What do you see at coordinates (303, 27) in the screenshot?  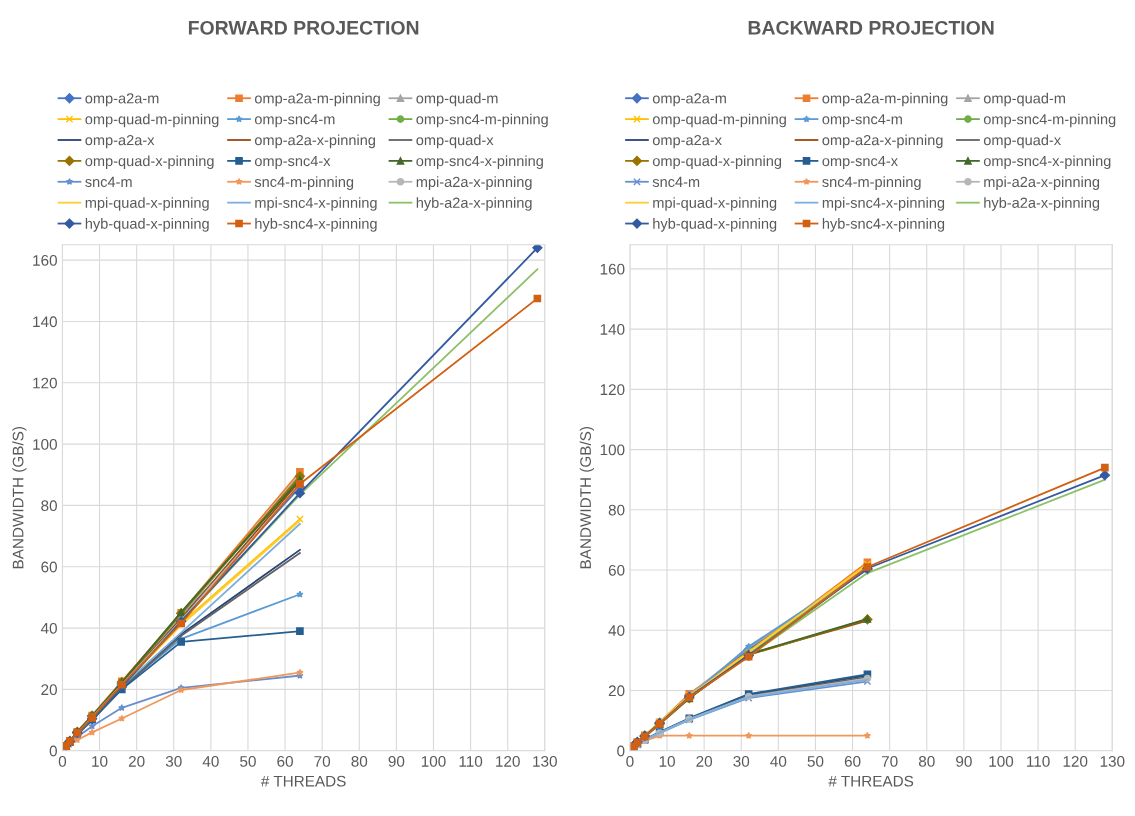 I see `chart-title: FORWARD PROJECTION` at bounding box center [303, 27].